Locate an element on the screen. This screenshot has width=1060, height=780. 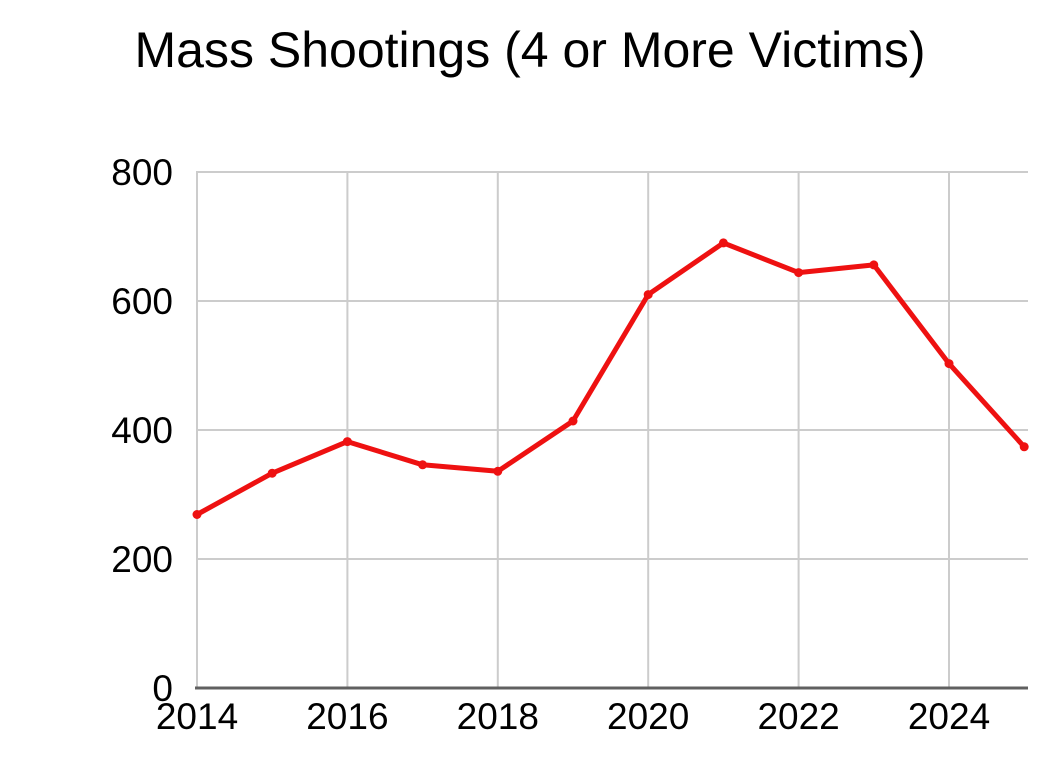
y-tick-label: 400 is located at coordinates (142, 430).